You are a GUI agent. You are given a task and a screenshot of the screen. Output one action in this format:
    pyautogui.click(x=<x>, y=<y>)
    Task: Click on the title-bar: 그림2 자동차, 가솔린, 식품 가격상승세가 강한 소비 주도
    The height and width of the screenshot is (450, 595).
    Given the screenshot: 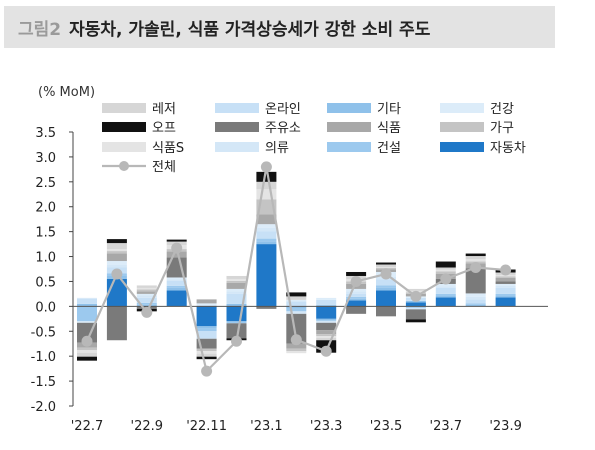 What is the action you would take?
    pyautogui.click(x=279, y=27)
    